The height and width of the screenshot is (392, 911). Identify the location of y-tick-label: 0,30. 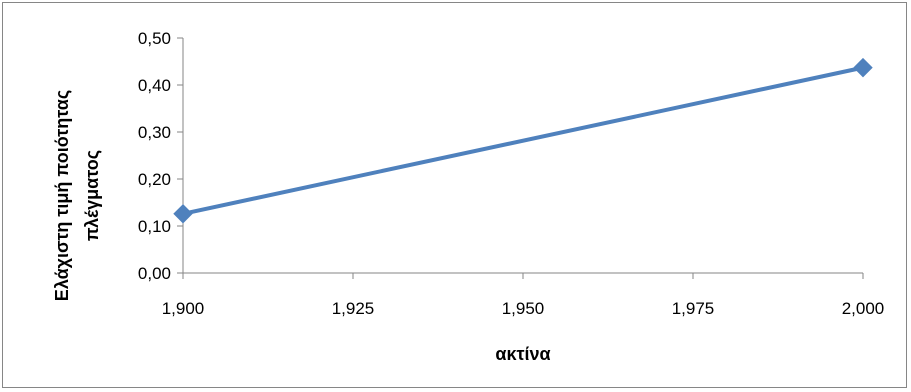
(154, 132).